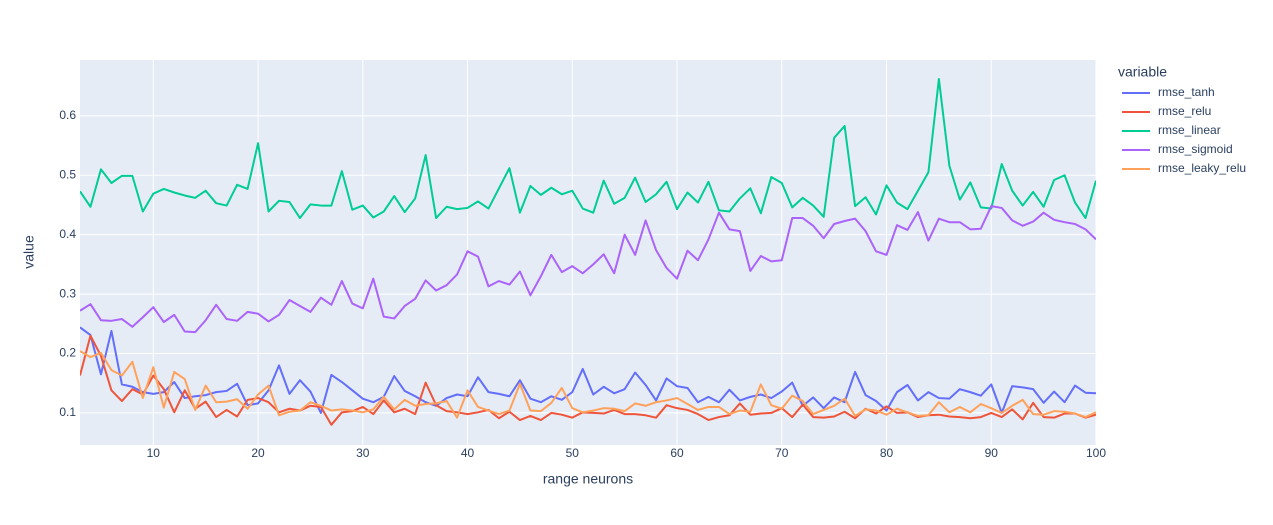 The width and height of the screenshot is (1273, 525). Describe the element at coordinates (29, 252) in the screenshot. I see `y-axis-title: value` at that location.